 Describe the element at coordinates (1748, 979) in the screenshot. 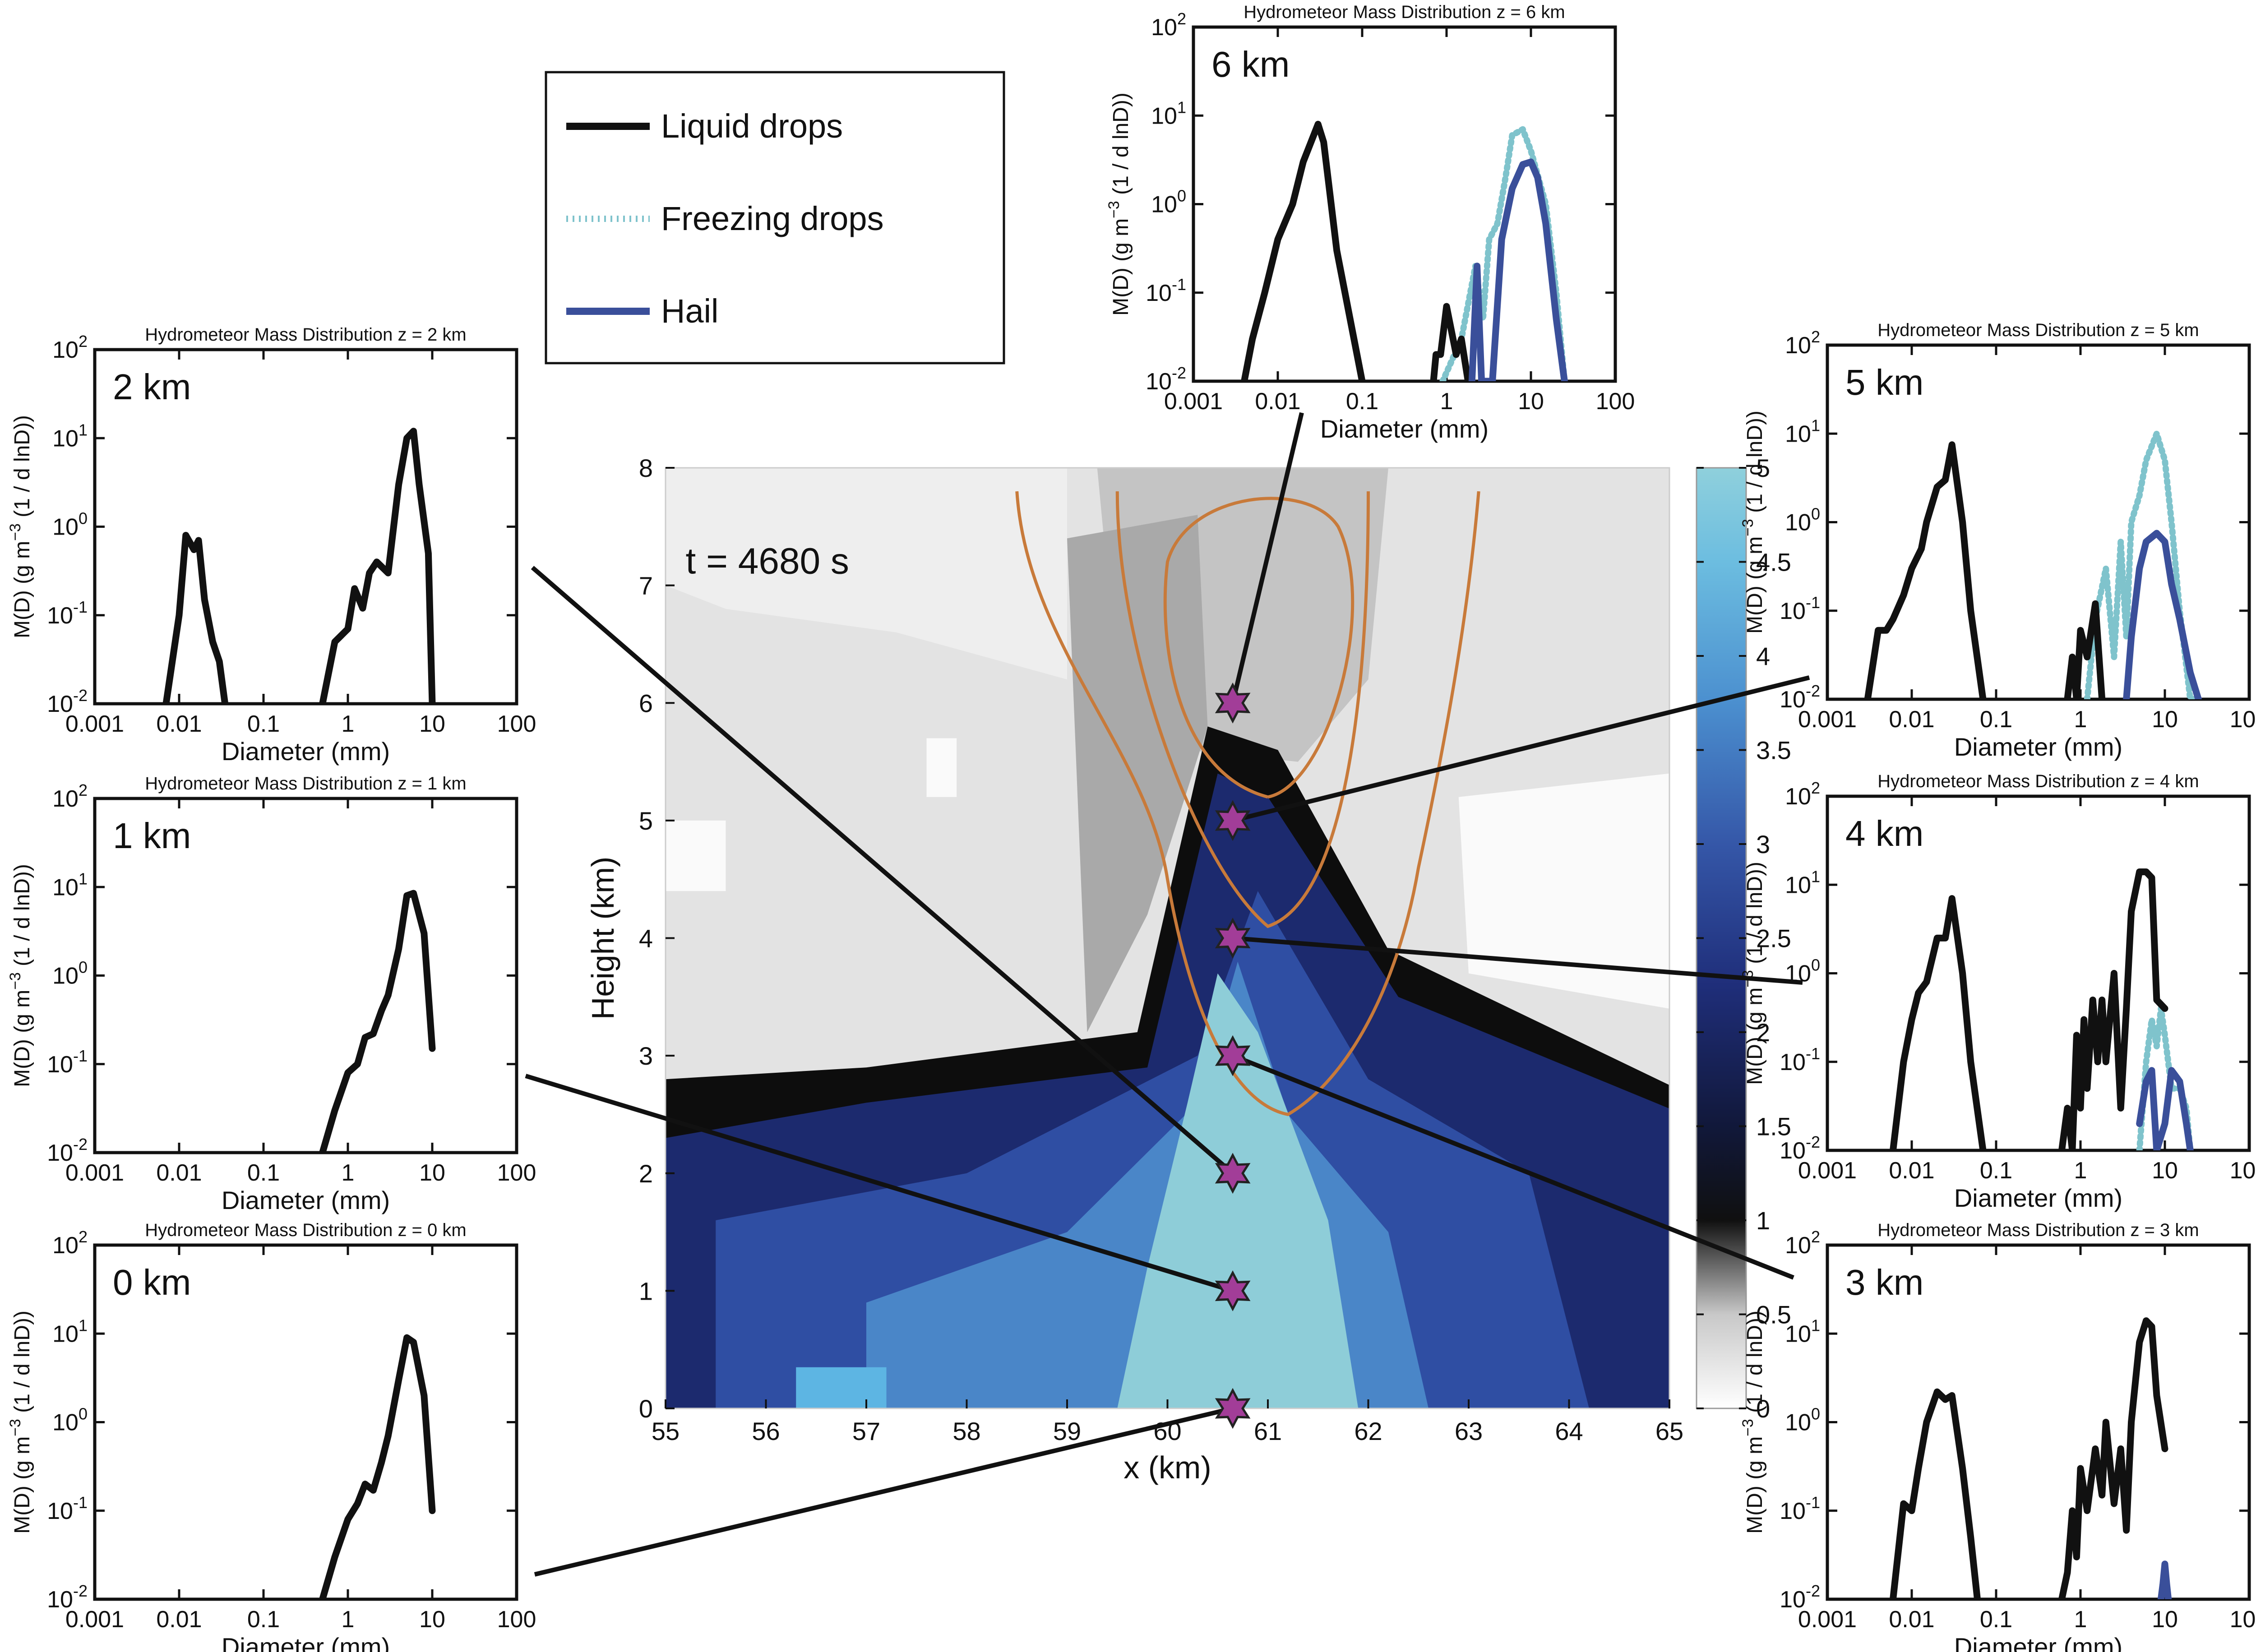

I see `y-label-exponent: −3` at that location.